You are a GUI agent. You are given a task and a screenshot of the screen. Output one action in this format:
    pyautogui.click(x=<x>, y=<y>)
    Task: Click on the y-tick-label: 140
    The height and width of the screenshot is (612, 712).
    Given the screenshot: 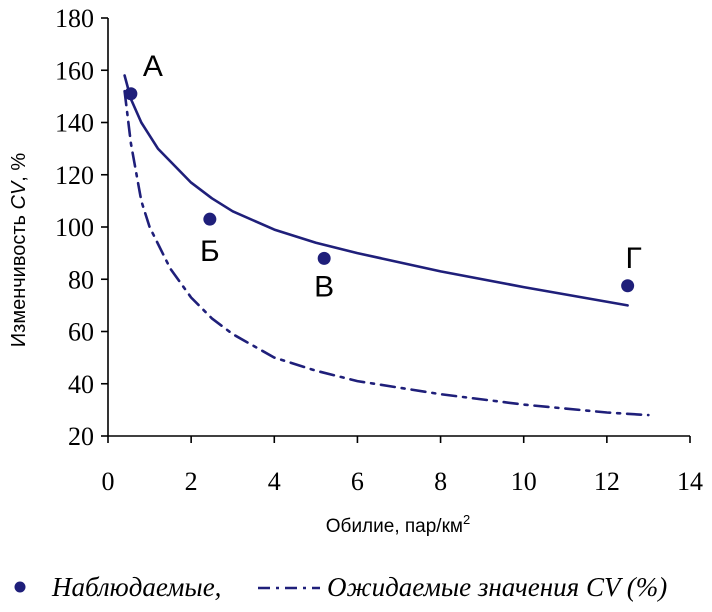 What is the action you would take?
    pyautogui.click(x=74, y=123)
    